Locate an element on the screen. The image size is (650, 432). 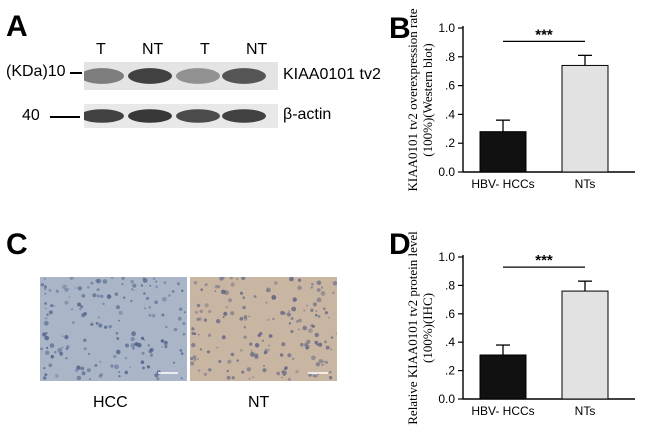
ihc-hcc-background is located at coordinates (113, 329).